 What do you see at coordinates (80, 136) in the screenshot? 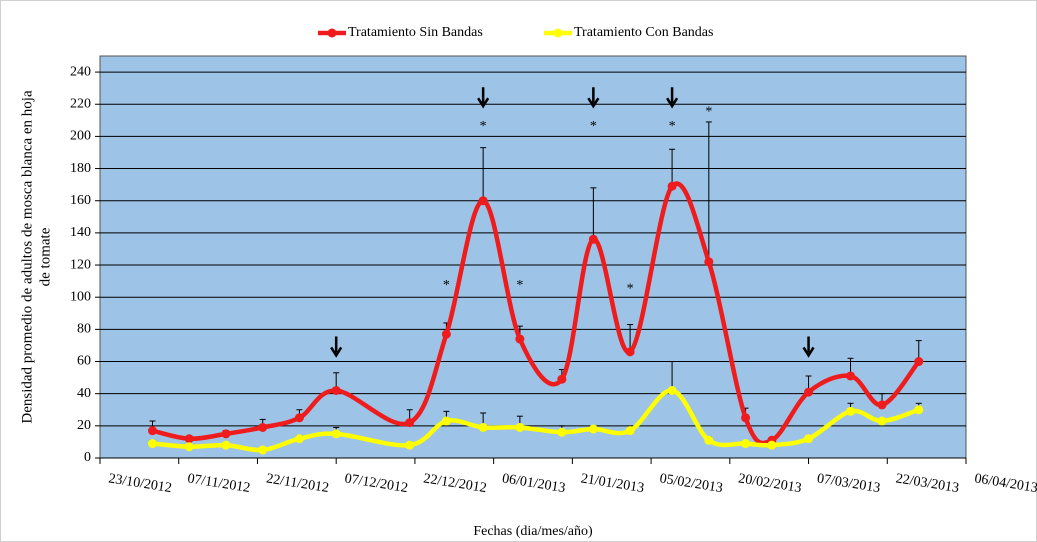
I see `y-tick-label: 200` at bounding box center [80, 136].